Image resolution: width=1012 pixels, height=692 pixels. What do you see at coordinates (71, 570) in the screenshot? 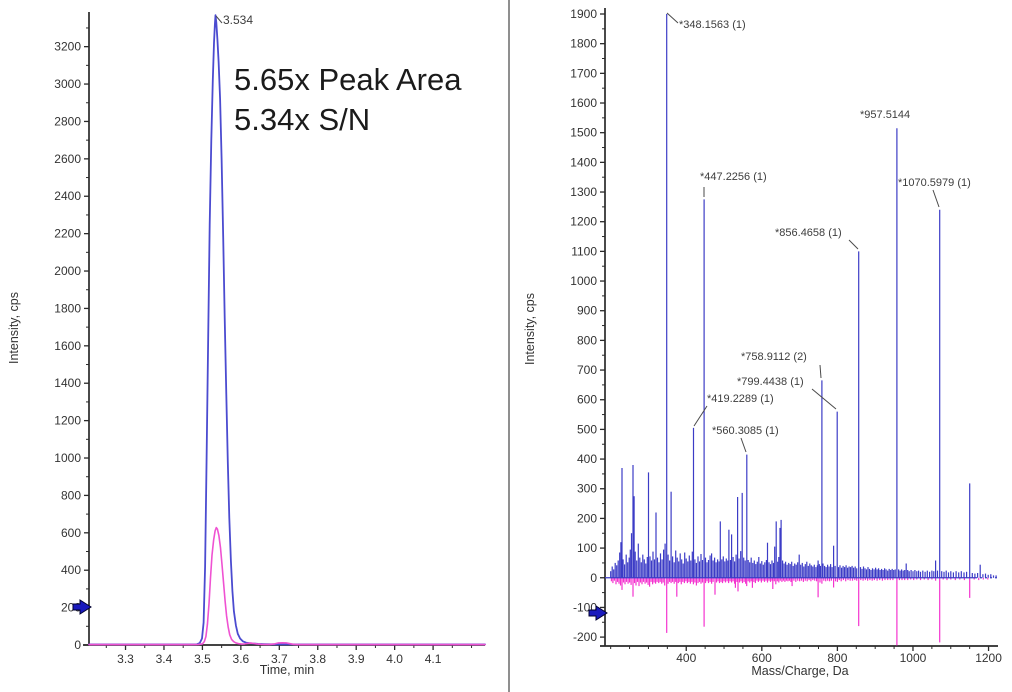
I see `xic-y-tick-label: 400` at bounding box center [71, 570].